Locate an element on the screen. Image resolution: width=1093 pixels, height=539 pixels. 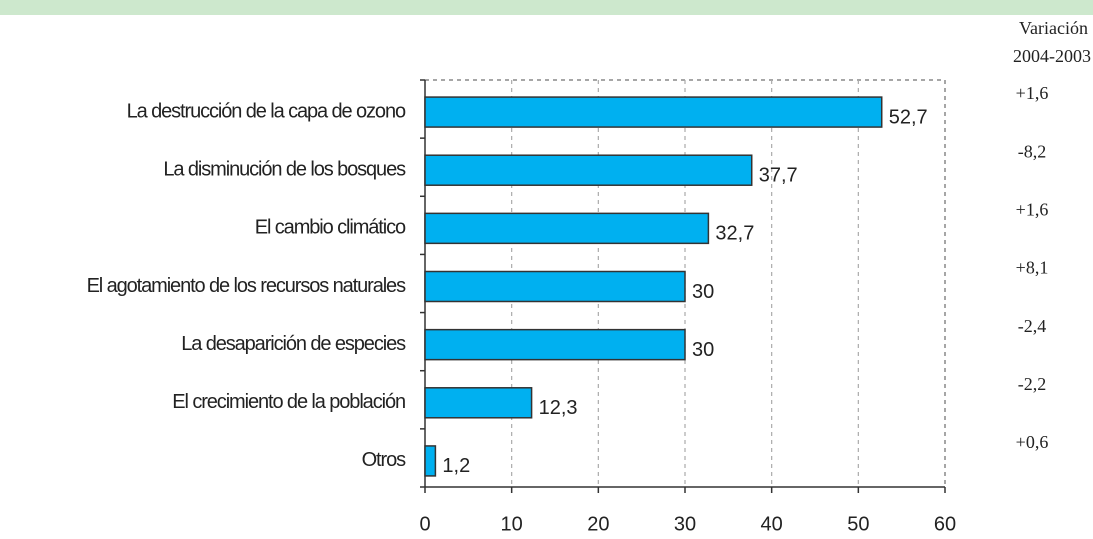
x-tick-label: 0 is located at coordinates (424, 524).